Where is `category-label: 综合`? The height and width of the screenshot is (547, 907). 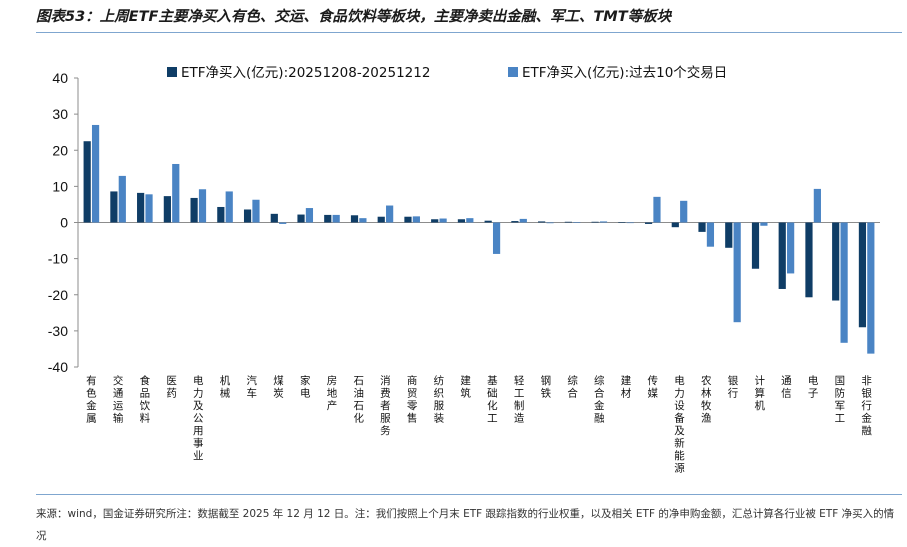
category-label: 综合 is located at coordinates (572, 387).